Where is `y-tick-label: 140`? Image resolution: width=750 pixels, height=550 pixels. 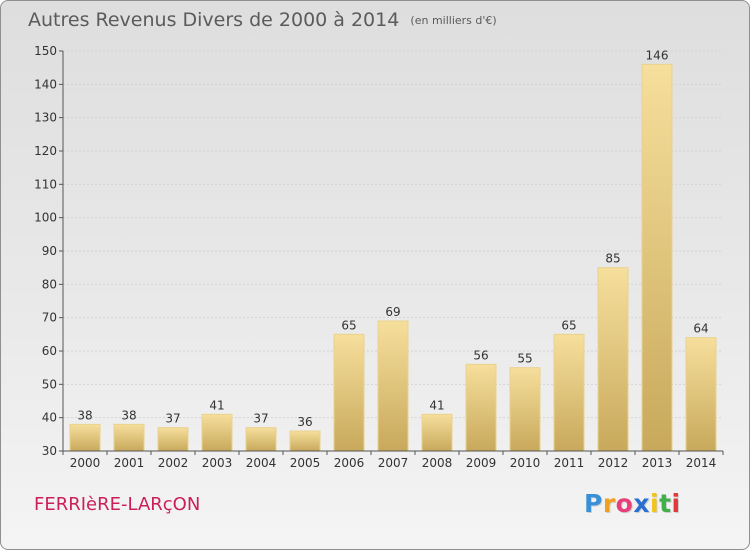
y-tick-label: 140 is located at coordinates (45, 84).